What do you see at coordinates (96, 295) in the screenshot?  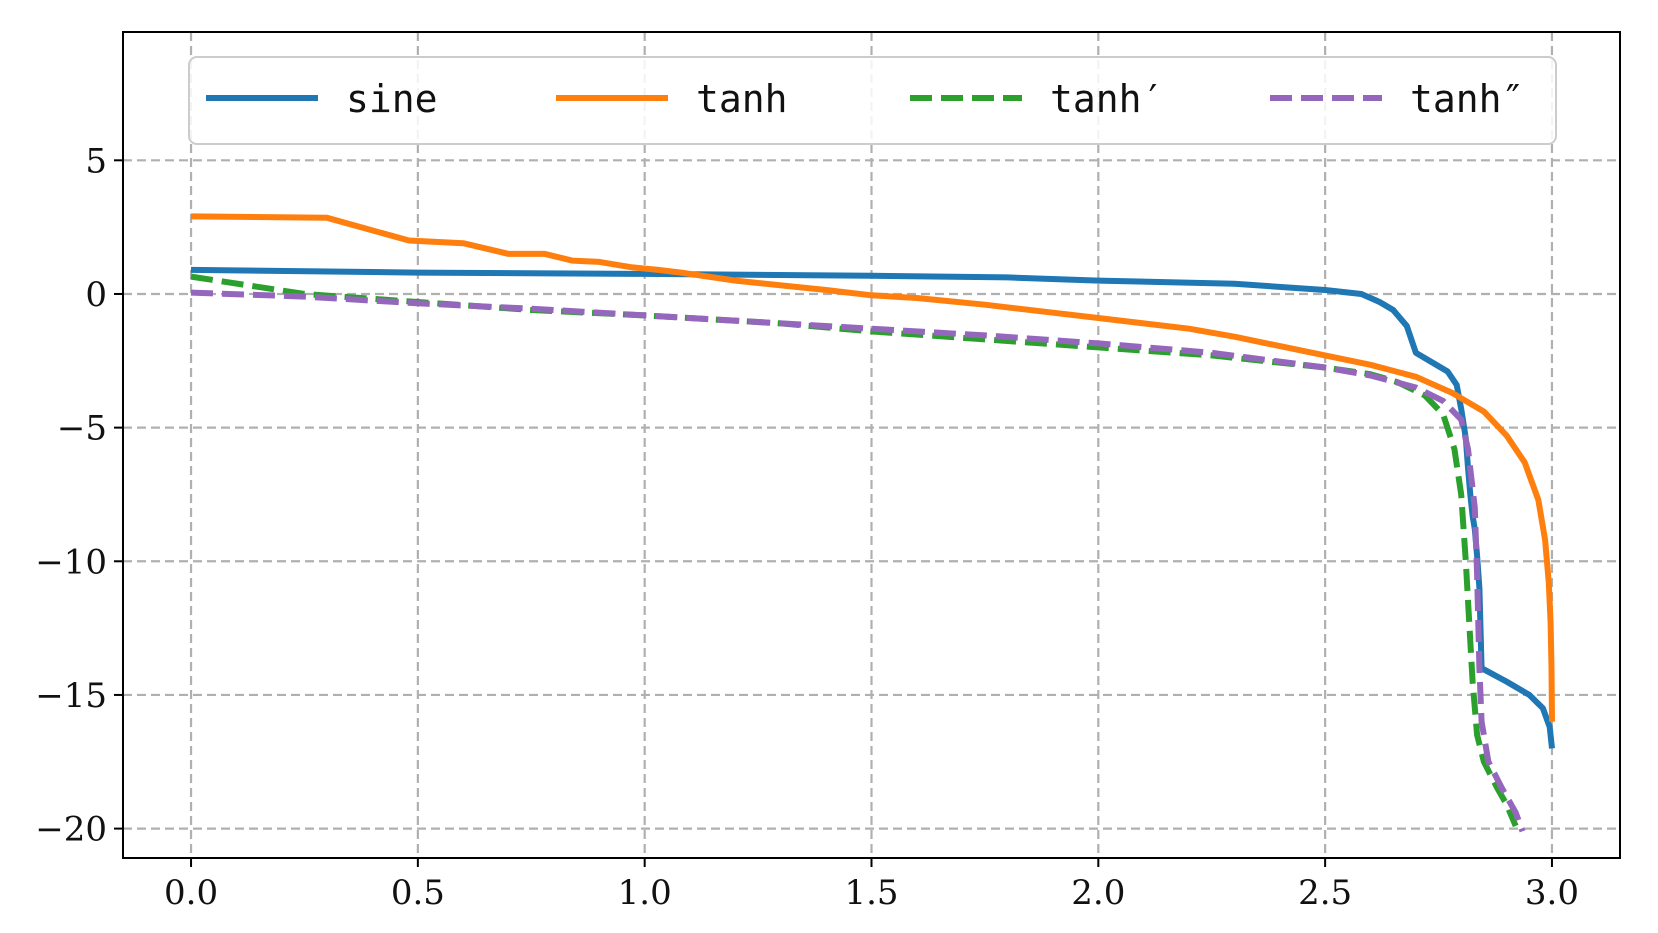 I see `y-tick-label: 0` at bounding box center [96, 295].